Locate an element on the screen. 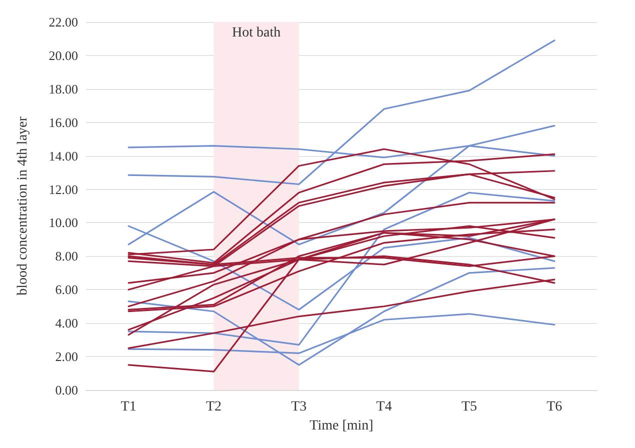 This screenshot has width=635, height=448. x-tick-label: T5 is located at coordinates (469, 407).